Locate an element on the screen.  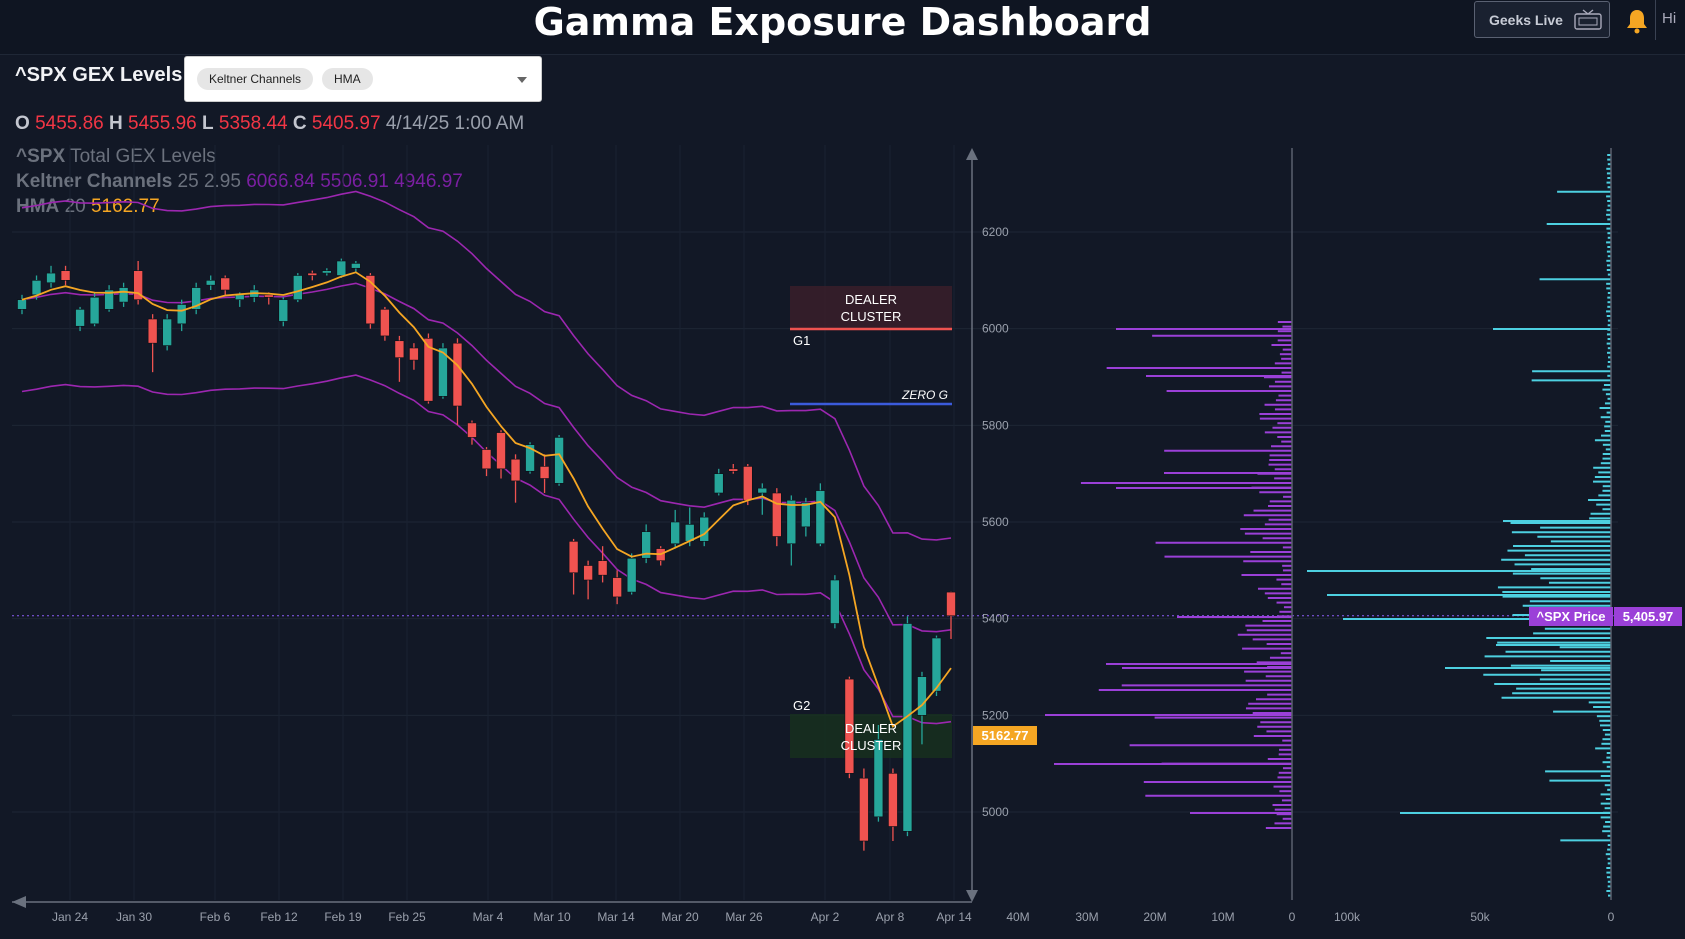
dealer-cluster-bottom-zone is located at coordinates (871, 736).